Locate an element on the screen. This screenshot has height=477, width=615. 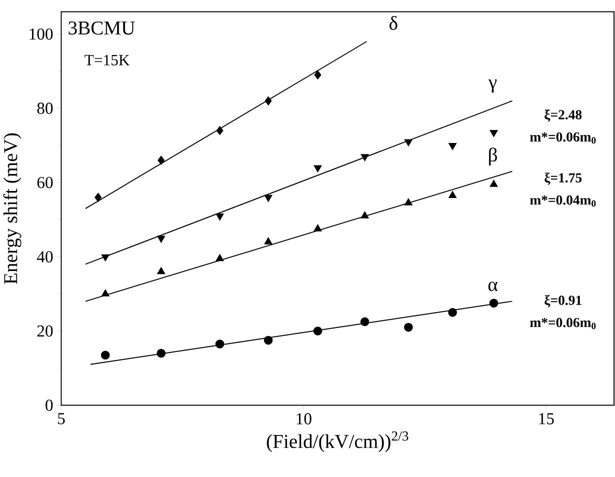
y-tick-label: 0 is located at coordinates (49, 405).